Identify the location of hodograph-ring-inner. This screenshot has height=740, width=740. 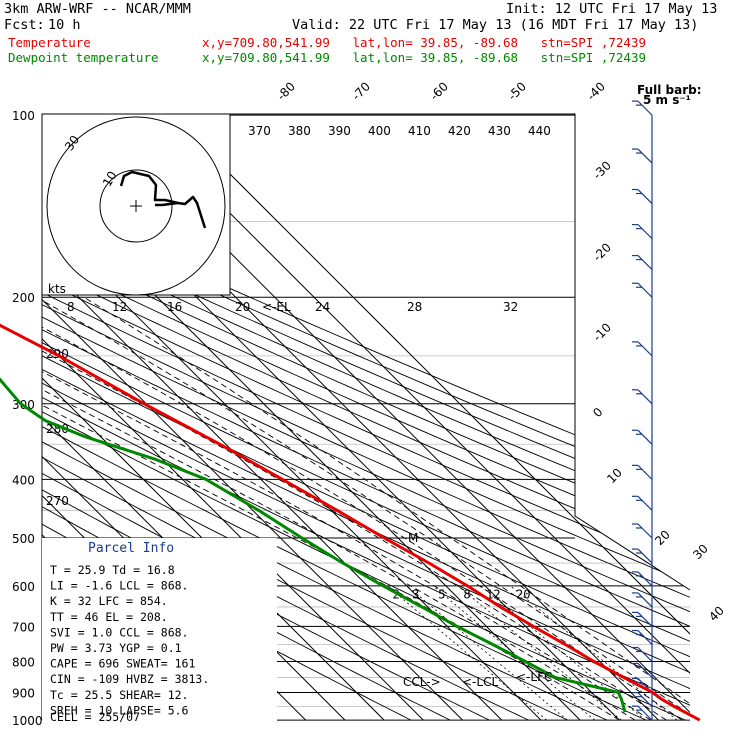
(136, 206).